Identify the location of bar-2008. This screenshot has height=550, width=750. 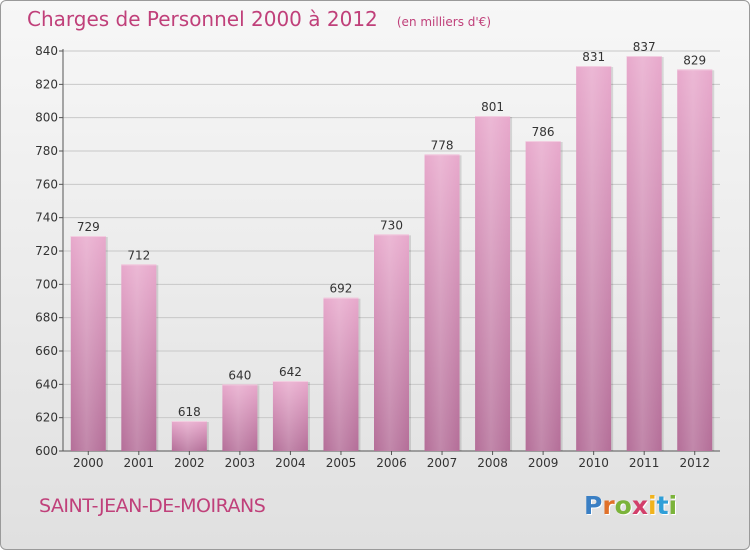
(494, 283).